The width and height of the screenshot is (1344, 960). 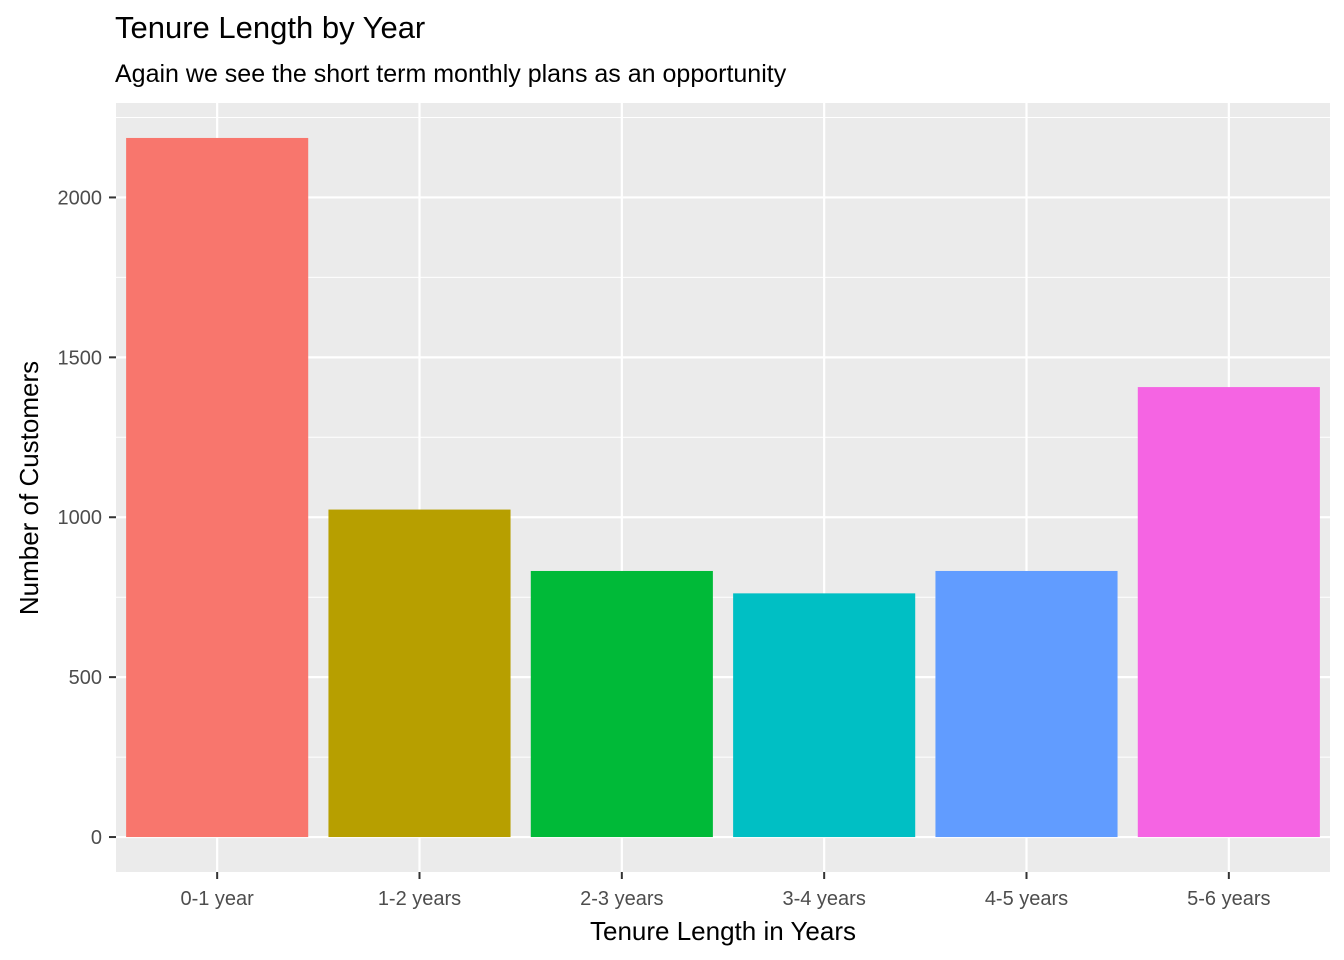 What do you see at coordinates (80, 518) in the screenshot?
I see `y-tick-label: 1000` at bounding box center [80, 518].